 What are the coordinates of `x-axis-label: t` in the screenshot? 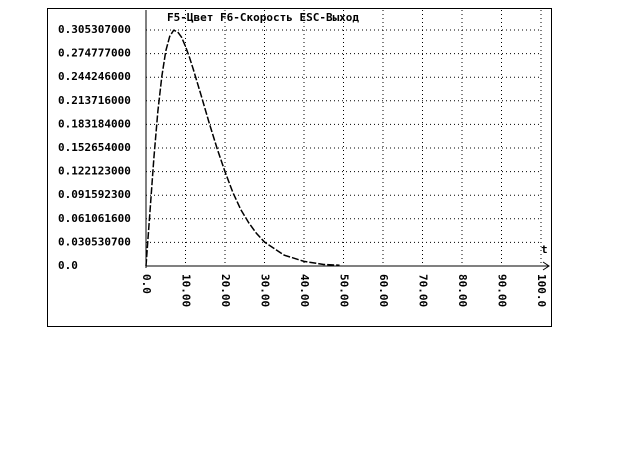 It's located at (544, 249).